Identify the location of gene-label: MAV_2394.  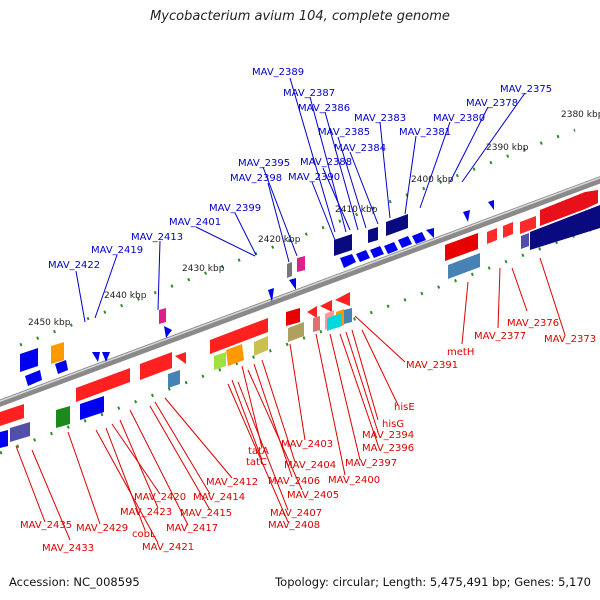
(388, 435).